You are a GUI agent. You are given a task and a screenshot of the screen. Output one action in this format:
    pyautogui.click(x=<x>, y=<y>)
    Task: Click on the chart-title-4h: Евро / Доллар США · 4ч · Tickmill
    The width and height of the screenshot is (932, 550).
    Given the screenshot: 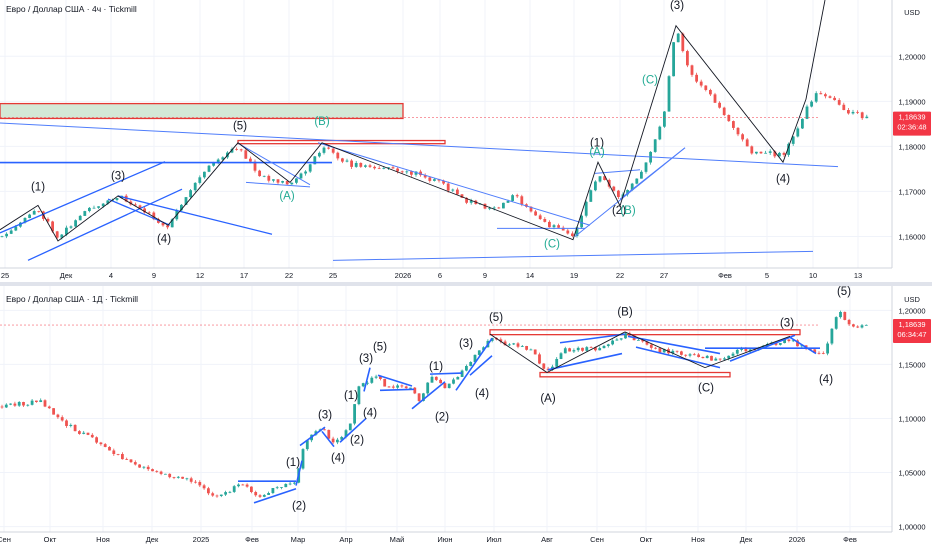 What is the action you would take?
    pyautogui.click(x=71, y=9)
    